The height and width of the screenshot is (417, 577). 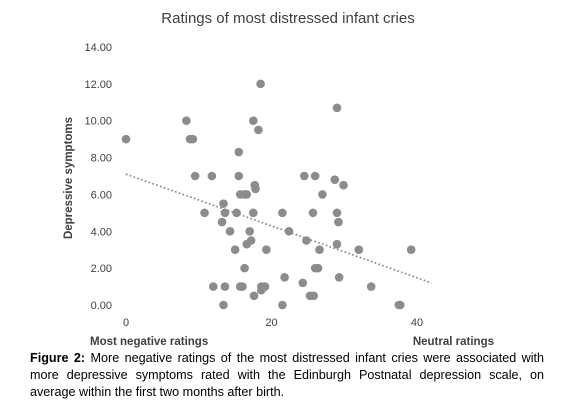 What do you see at coordinates (149, 342) in the screenshot?
I see `x-axis-title-left: Most negative ratings` at bounding box center [149, 342].